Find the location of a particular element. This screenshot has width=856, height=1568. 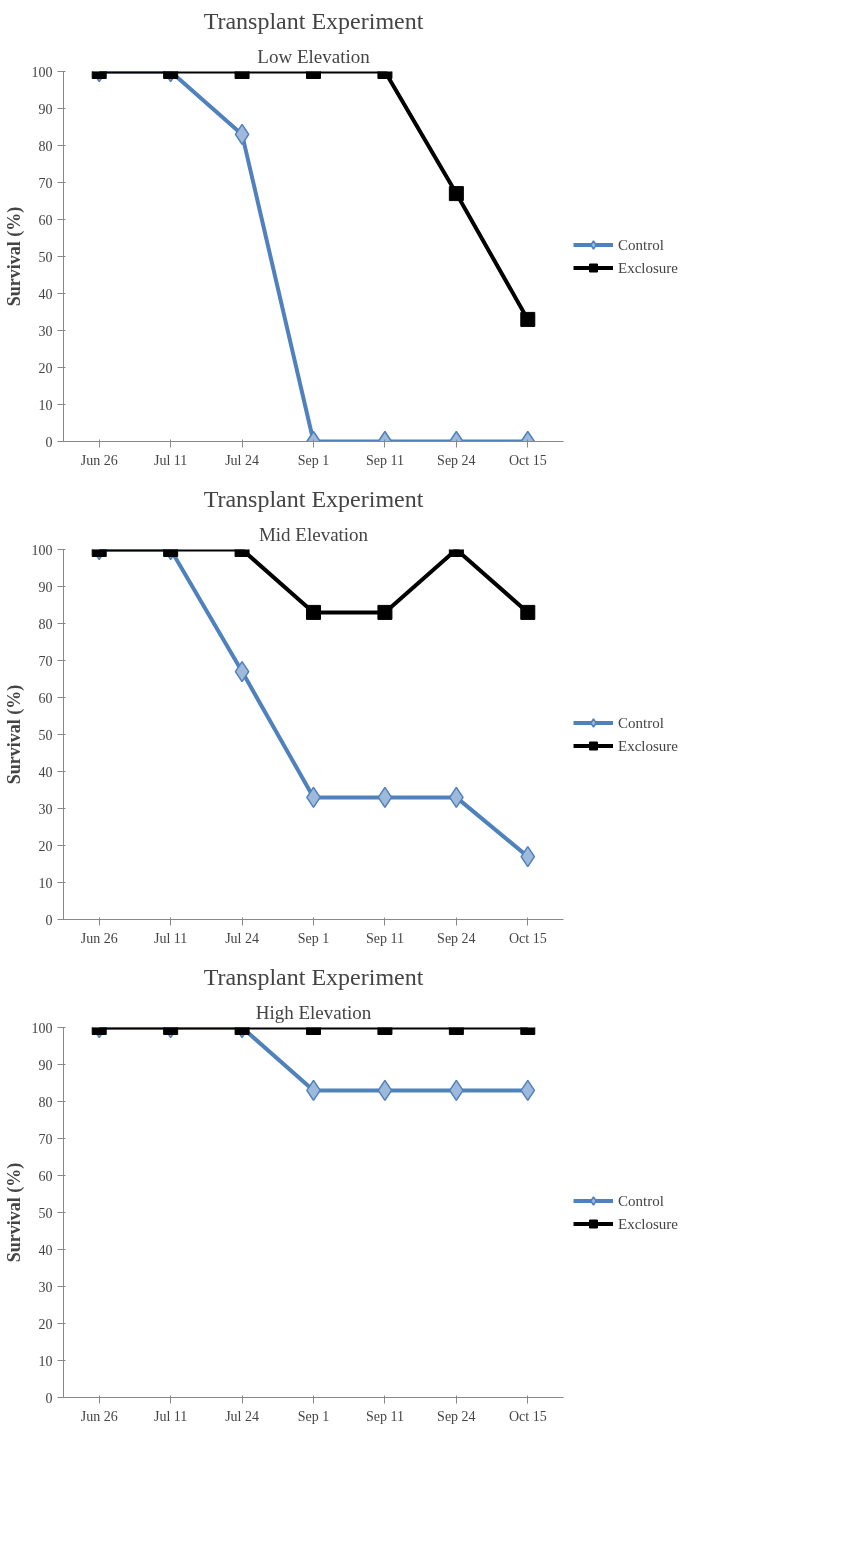

chart-subtitle: Low Elevation is located at coordinates (314, 56).